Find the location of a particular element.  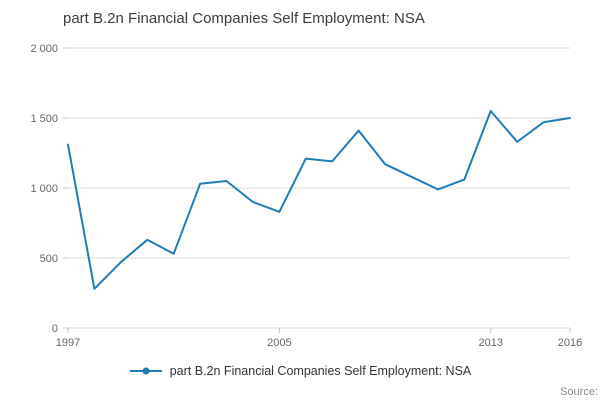

x-tick-label: 2005 is located at coordinates (279, 343).